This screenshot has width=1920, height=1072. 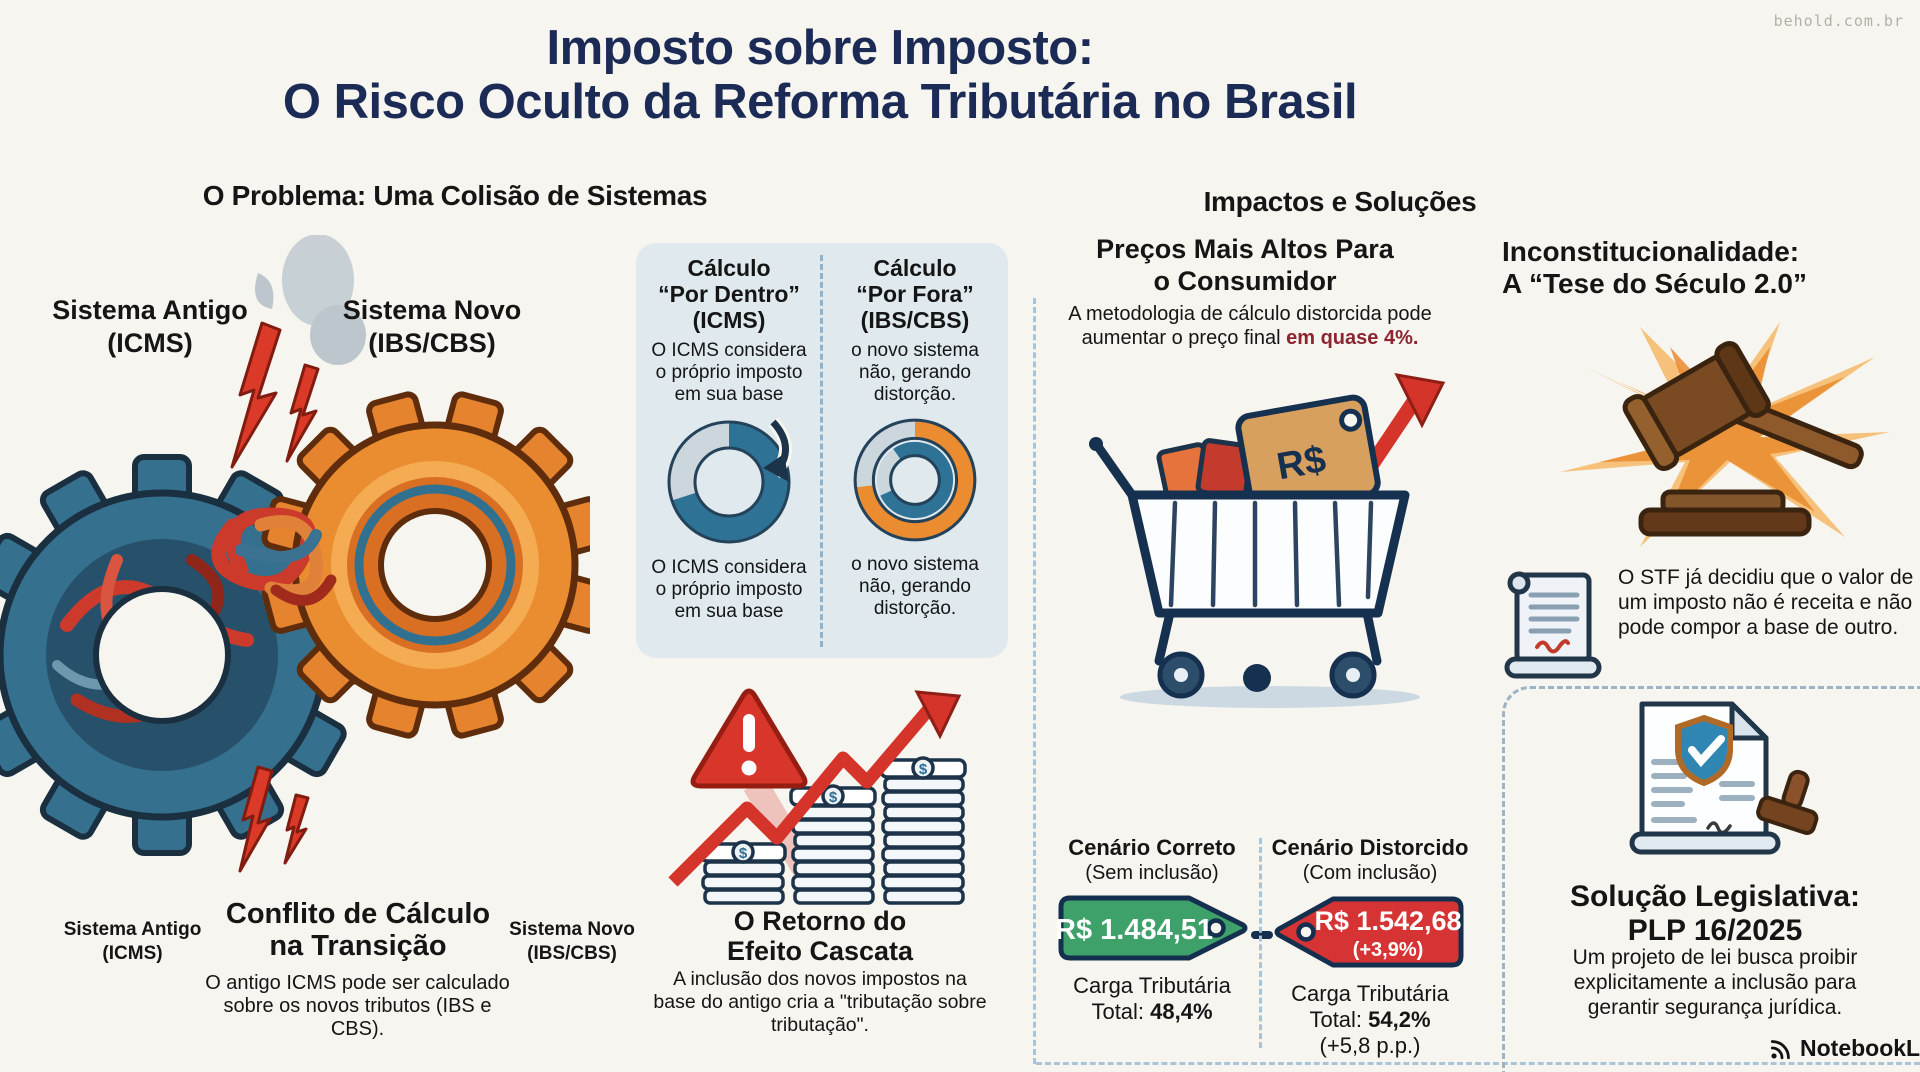 I want to click on problem-section-header: O Problema: Uma Colisão de Sistemas, so click(x=455, y=195).